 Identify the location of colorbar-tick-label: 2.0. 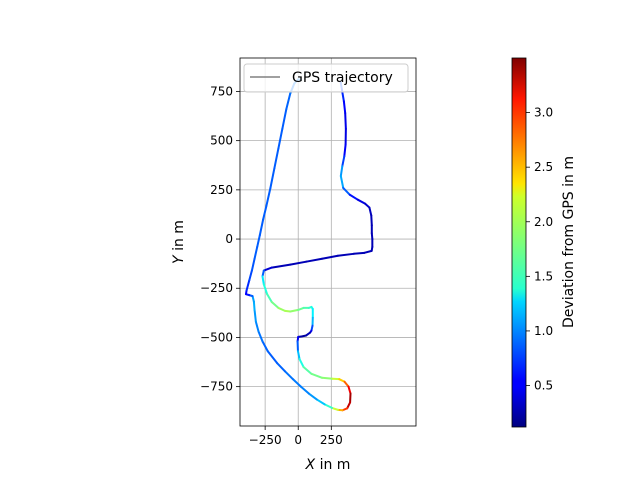
(543, 222).